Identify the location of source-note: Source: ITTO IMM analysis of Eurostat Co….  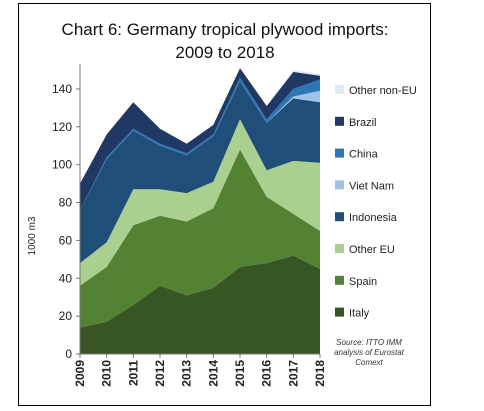
(369, 352).